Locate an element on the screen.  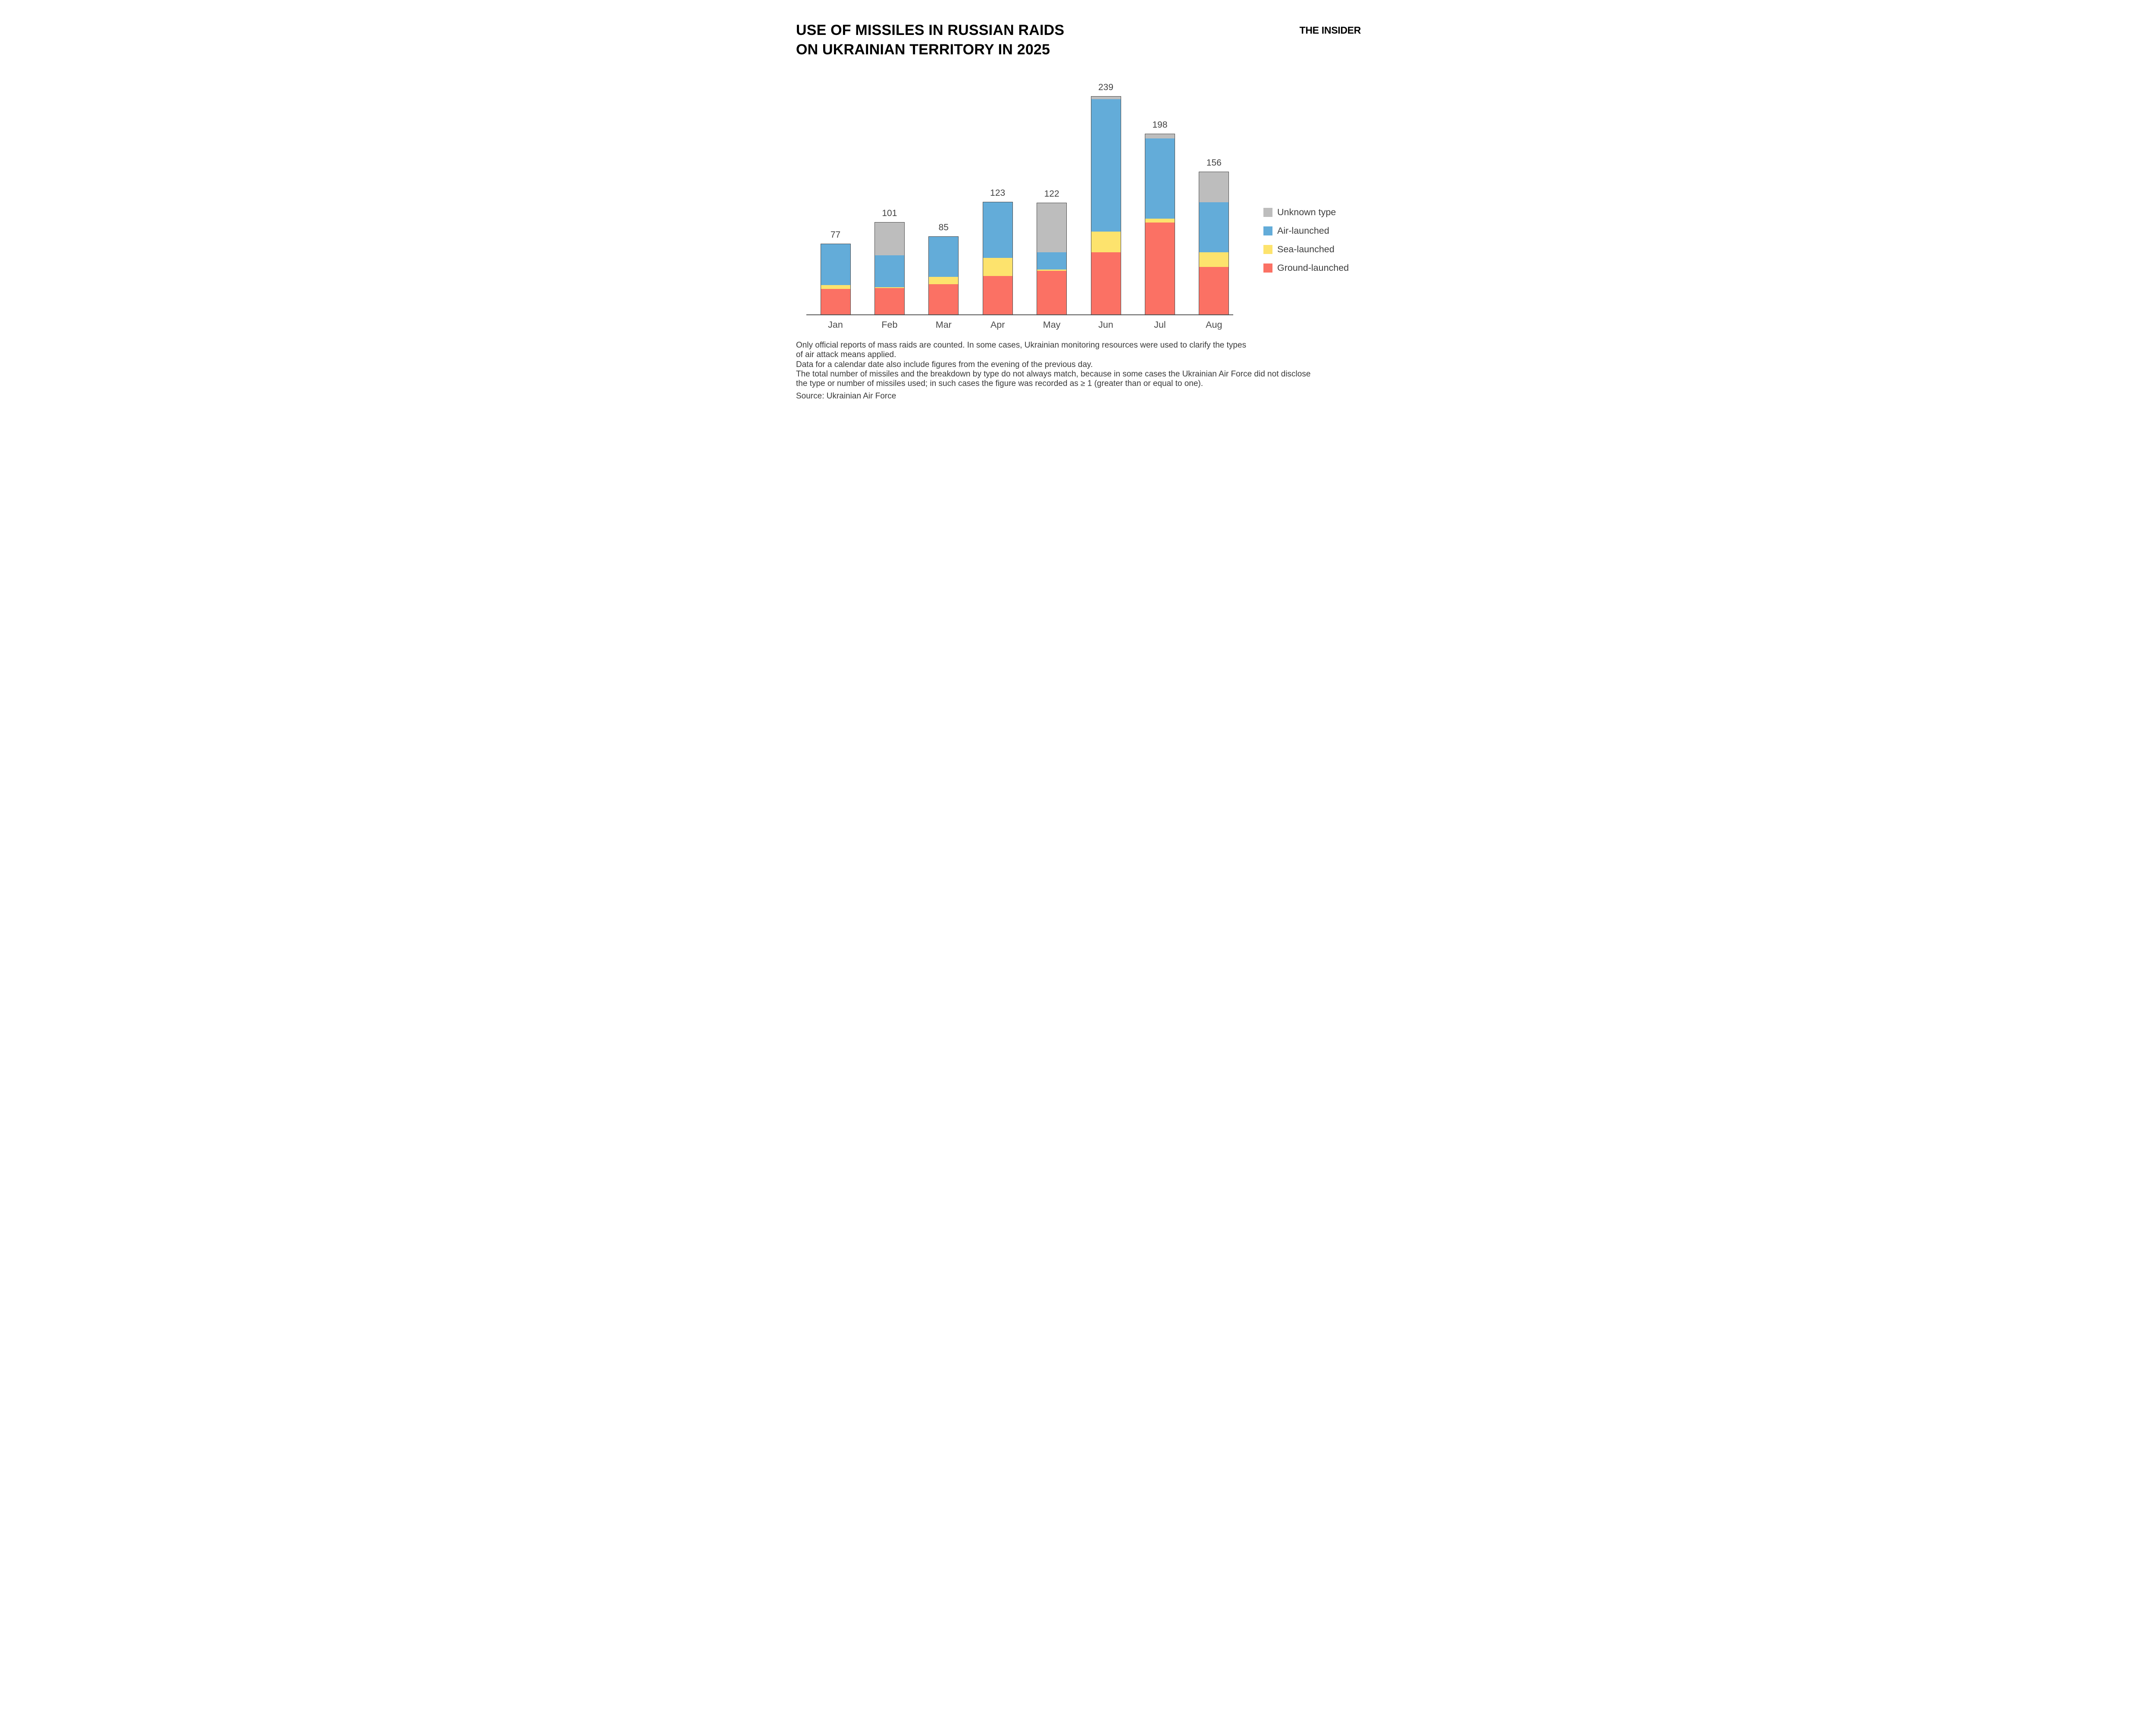
x-tick-label-mar: Mar is located at coordinates (943, 325).